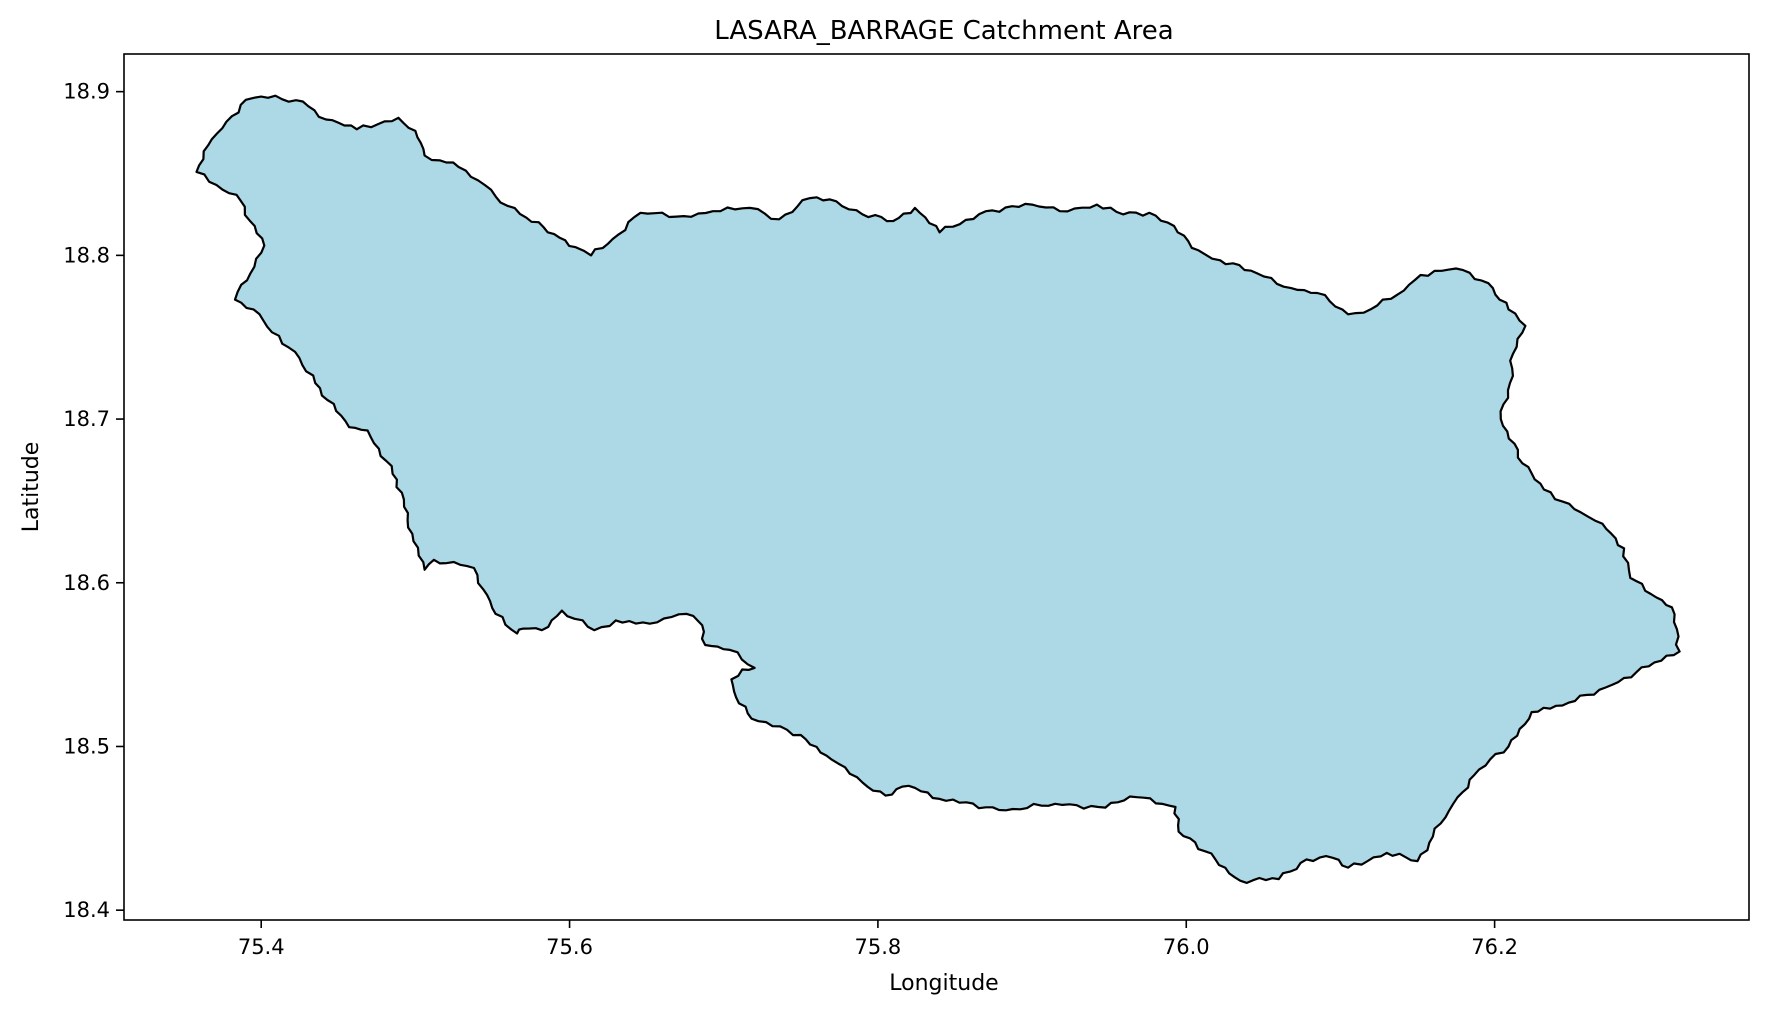 The image size is (1780, 1013). Describe the element at coordinates (569, 947) in the screenshot. I see `x-tick-label: 75.6` at that location.